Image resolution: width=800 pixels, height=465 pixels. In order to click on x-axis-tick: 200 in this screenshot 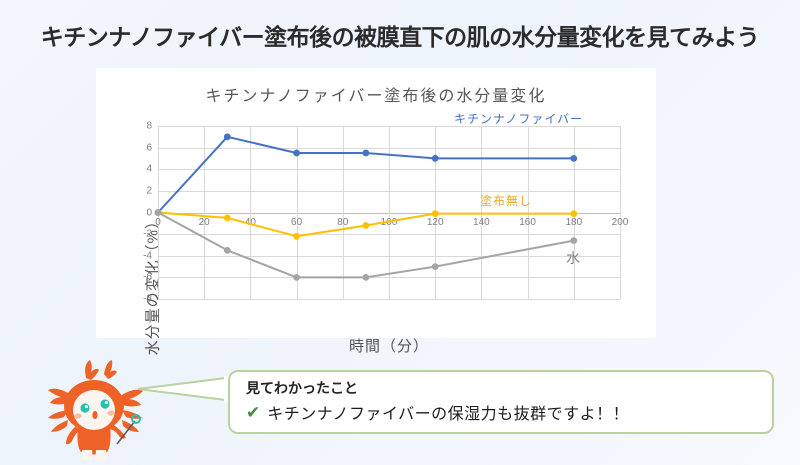, I will do `click(620, 222)`.